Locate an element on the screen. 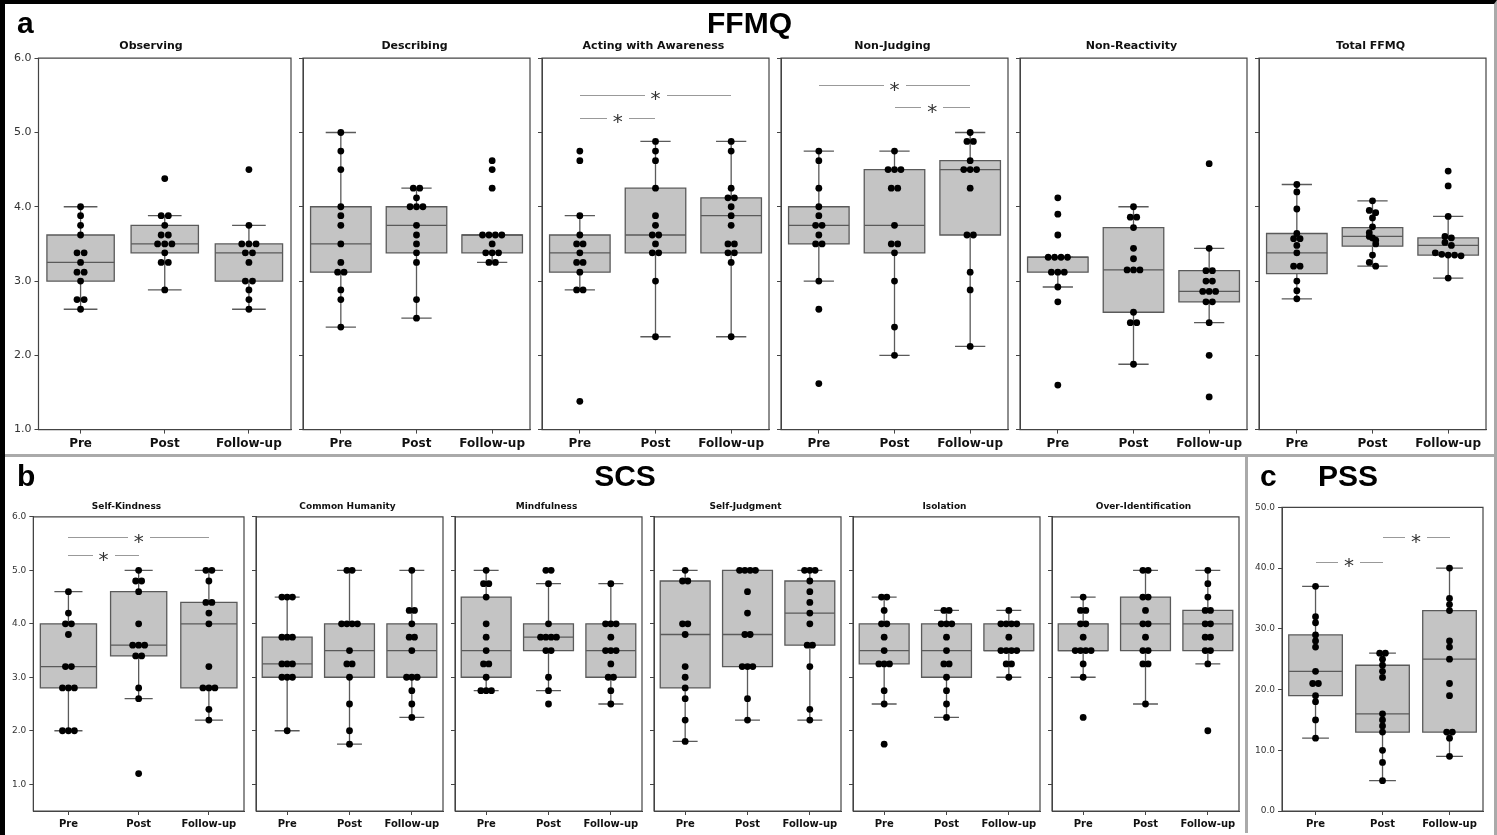 Image resolution: width=1497 pixels, height=835 pixels. chart-title: Non-Judging is located at coordinates (892, 46).